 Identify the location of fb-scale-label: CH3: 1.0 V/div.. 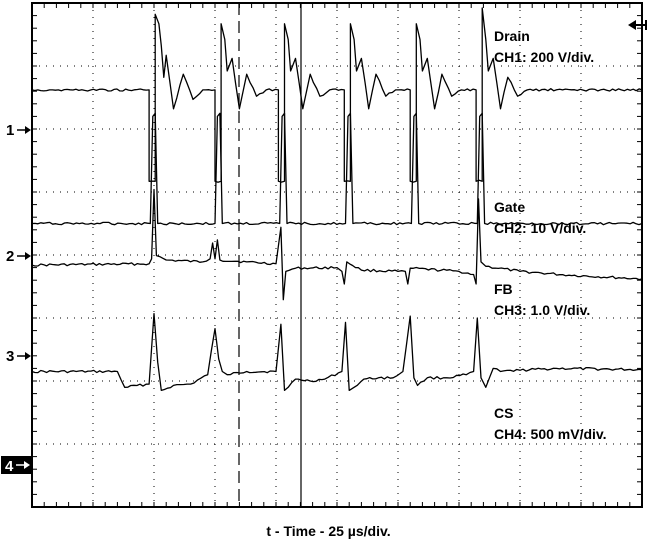
(542, 310).